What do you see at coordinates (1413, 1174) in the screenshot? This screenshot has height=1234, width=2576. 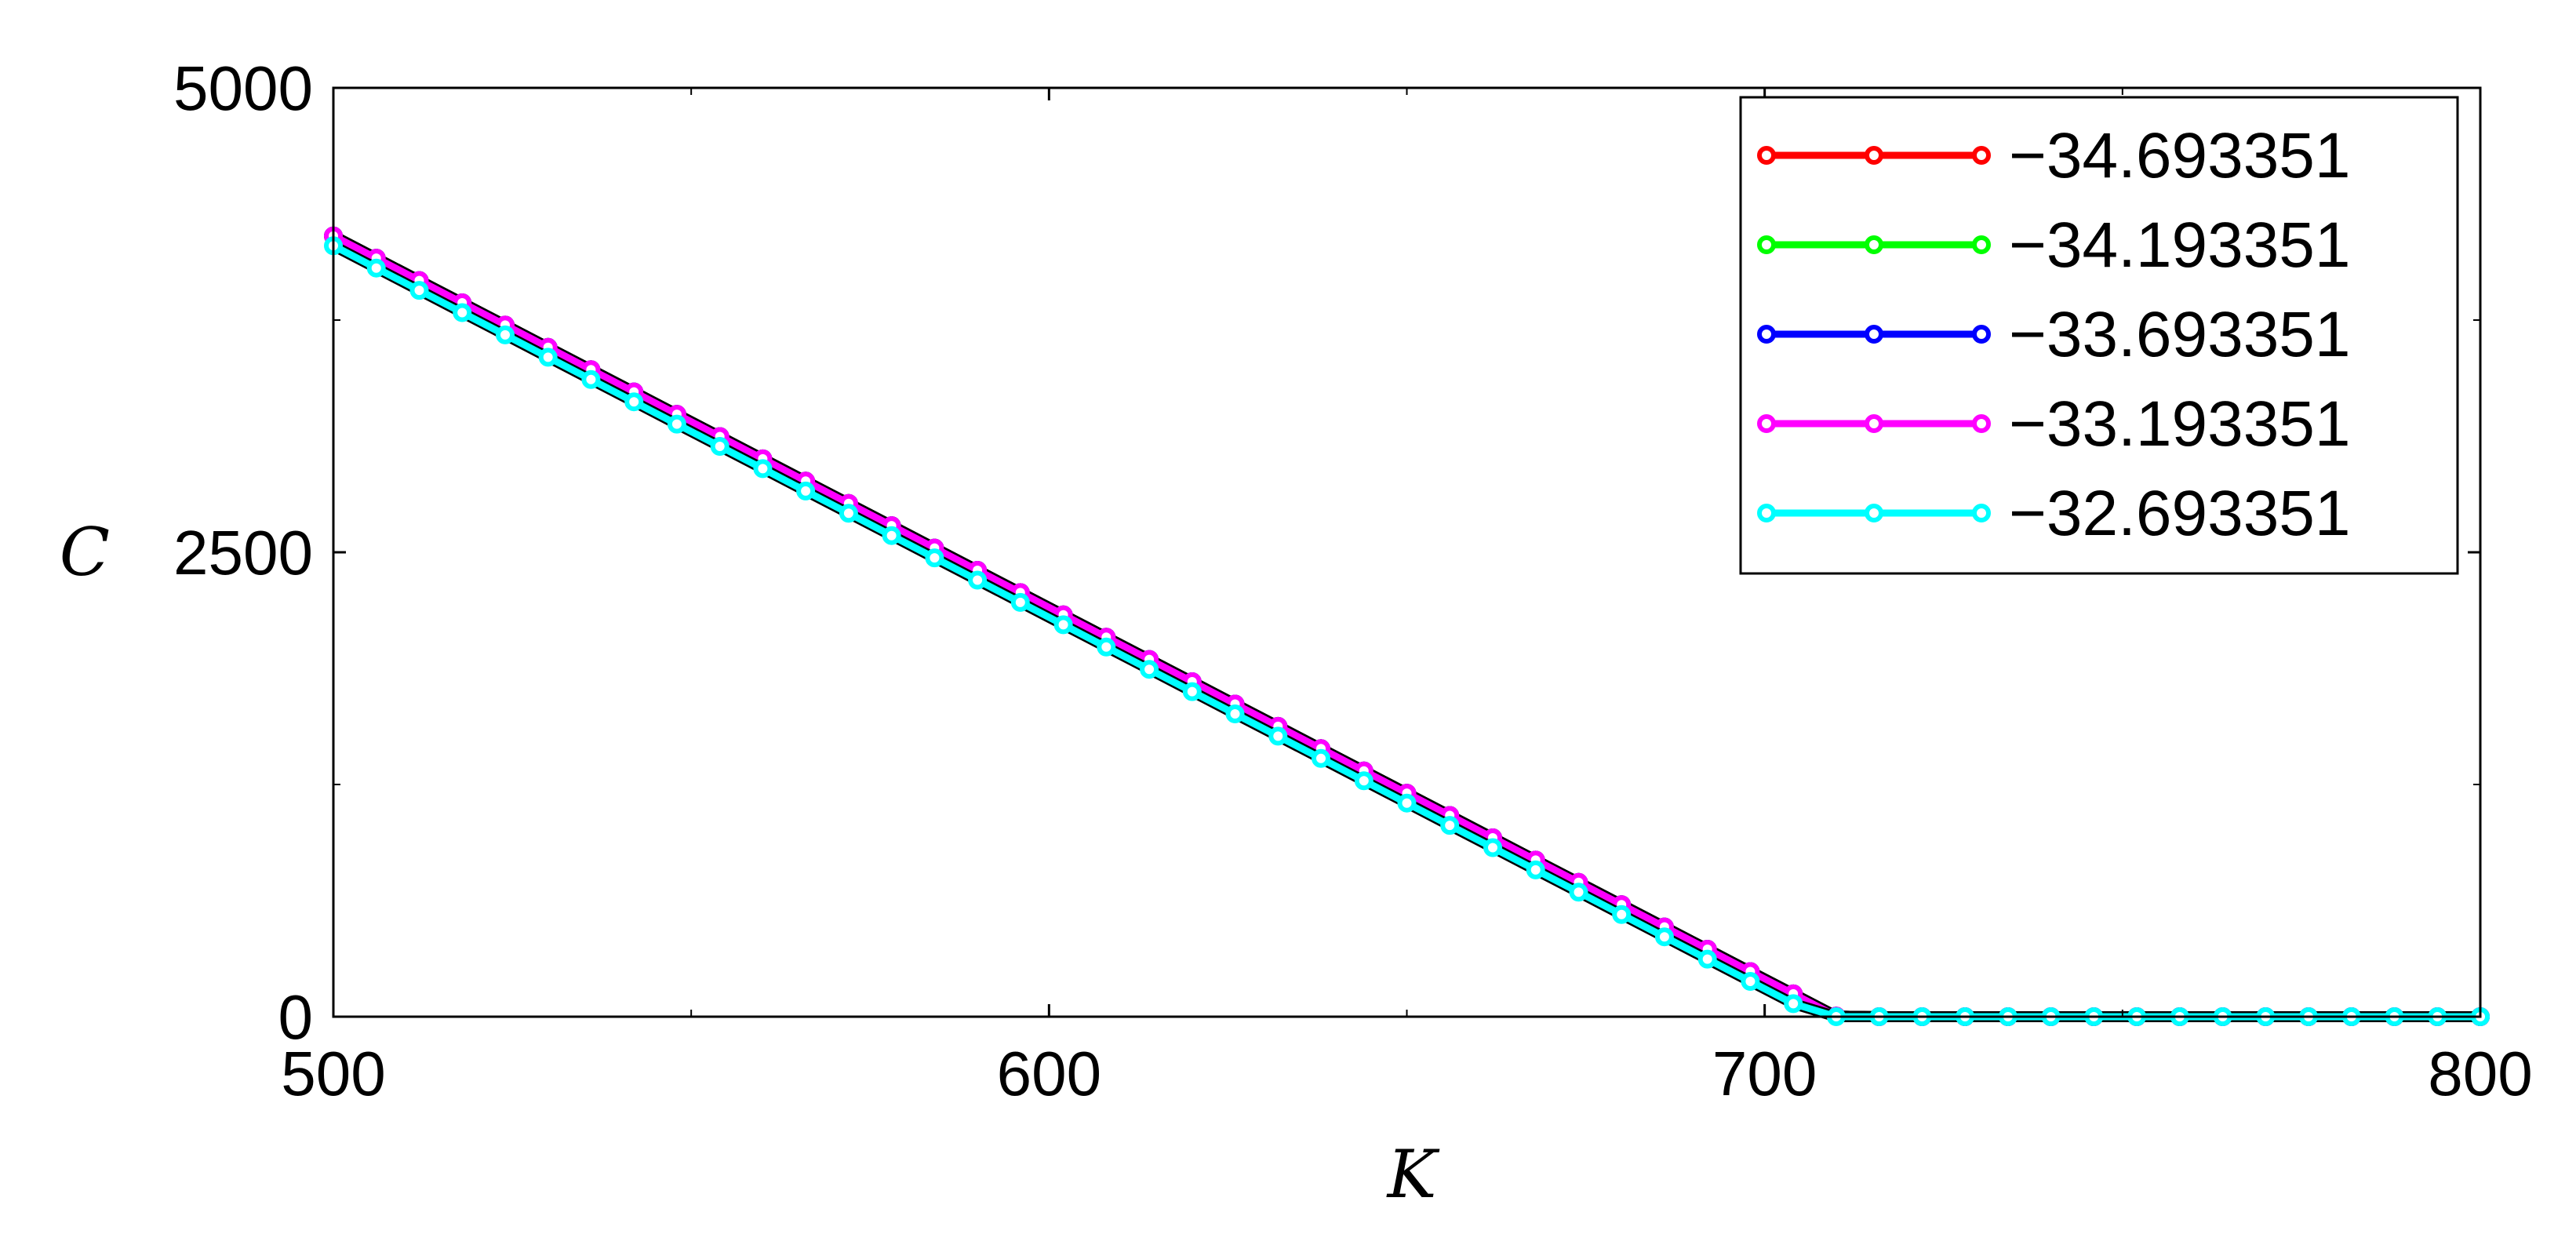 I see `x-axis-title: K` at bounding box center [1413, 1174].